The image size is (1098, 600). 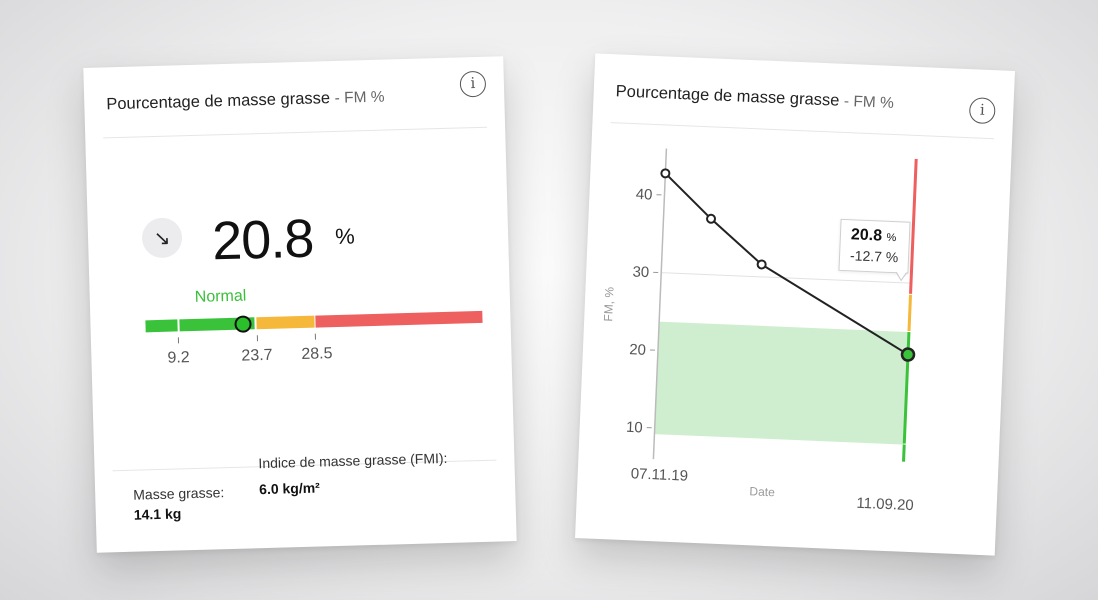 What do you see at coordinates (762, 491) in the screenshot?
I see `x-axis-label: Date` at bounding box center [762, 491].